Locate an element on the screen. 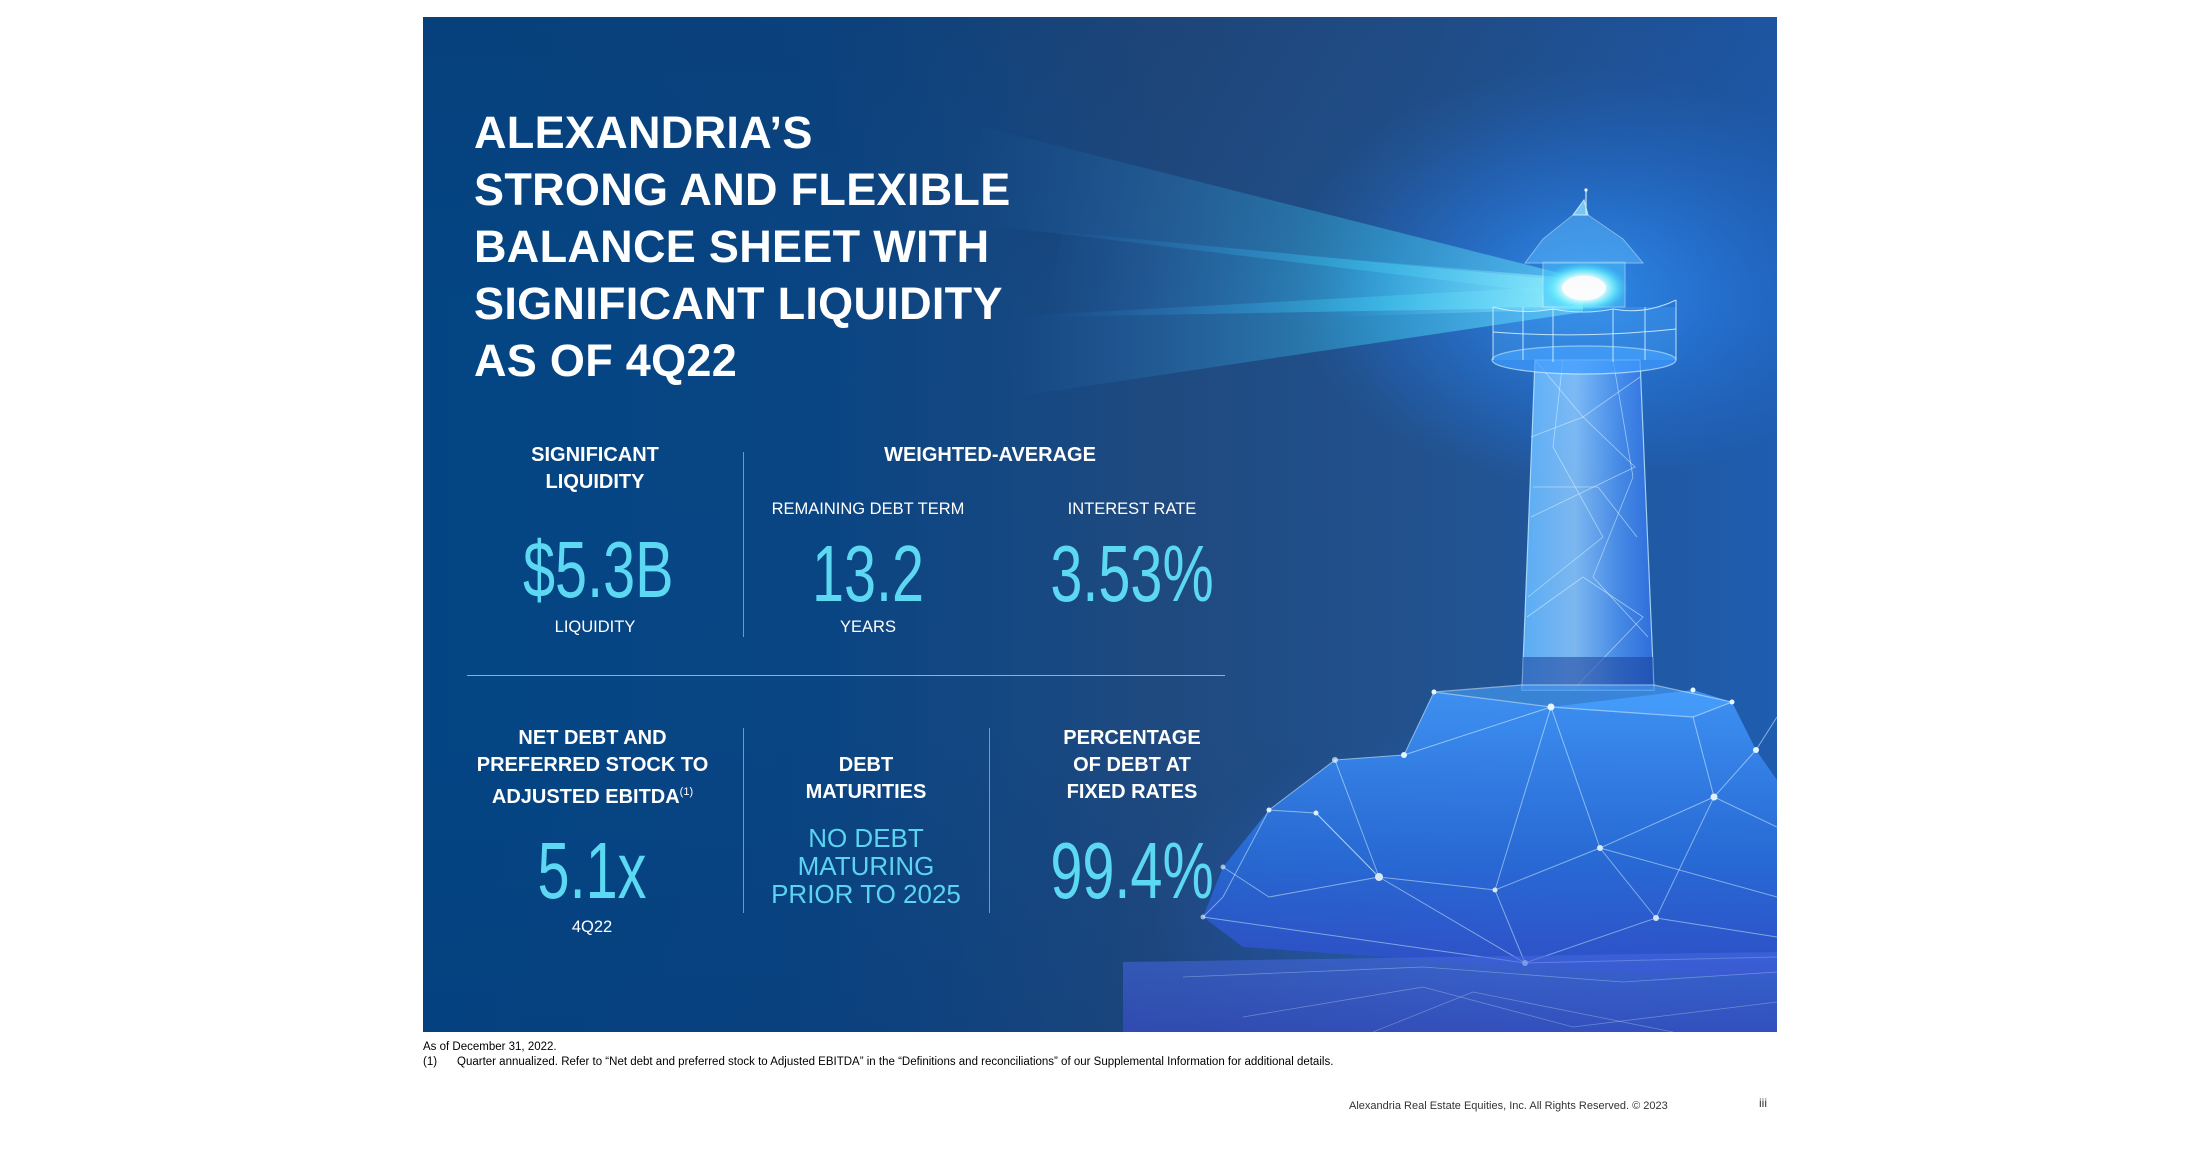 The height and width of the screenshot is (1151, 2200). title-line: BALANCE SHEET WITH is located at coordinates (732, 246).